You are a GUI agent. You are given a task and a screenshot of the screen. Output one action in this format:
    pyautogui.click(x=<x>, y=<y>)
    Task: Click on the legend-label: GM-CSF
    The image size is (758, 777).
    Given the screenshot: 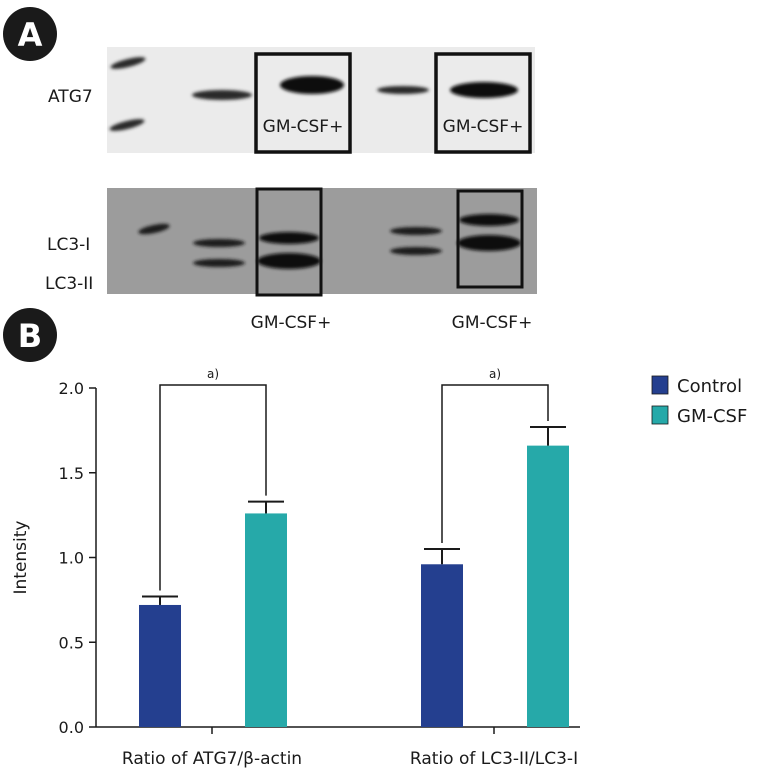 What is the action you would take?
    pyautogui.click(x=712, y=416)
    